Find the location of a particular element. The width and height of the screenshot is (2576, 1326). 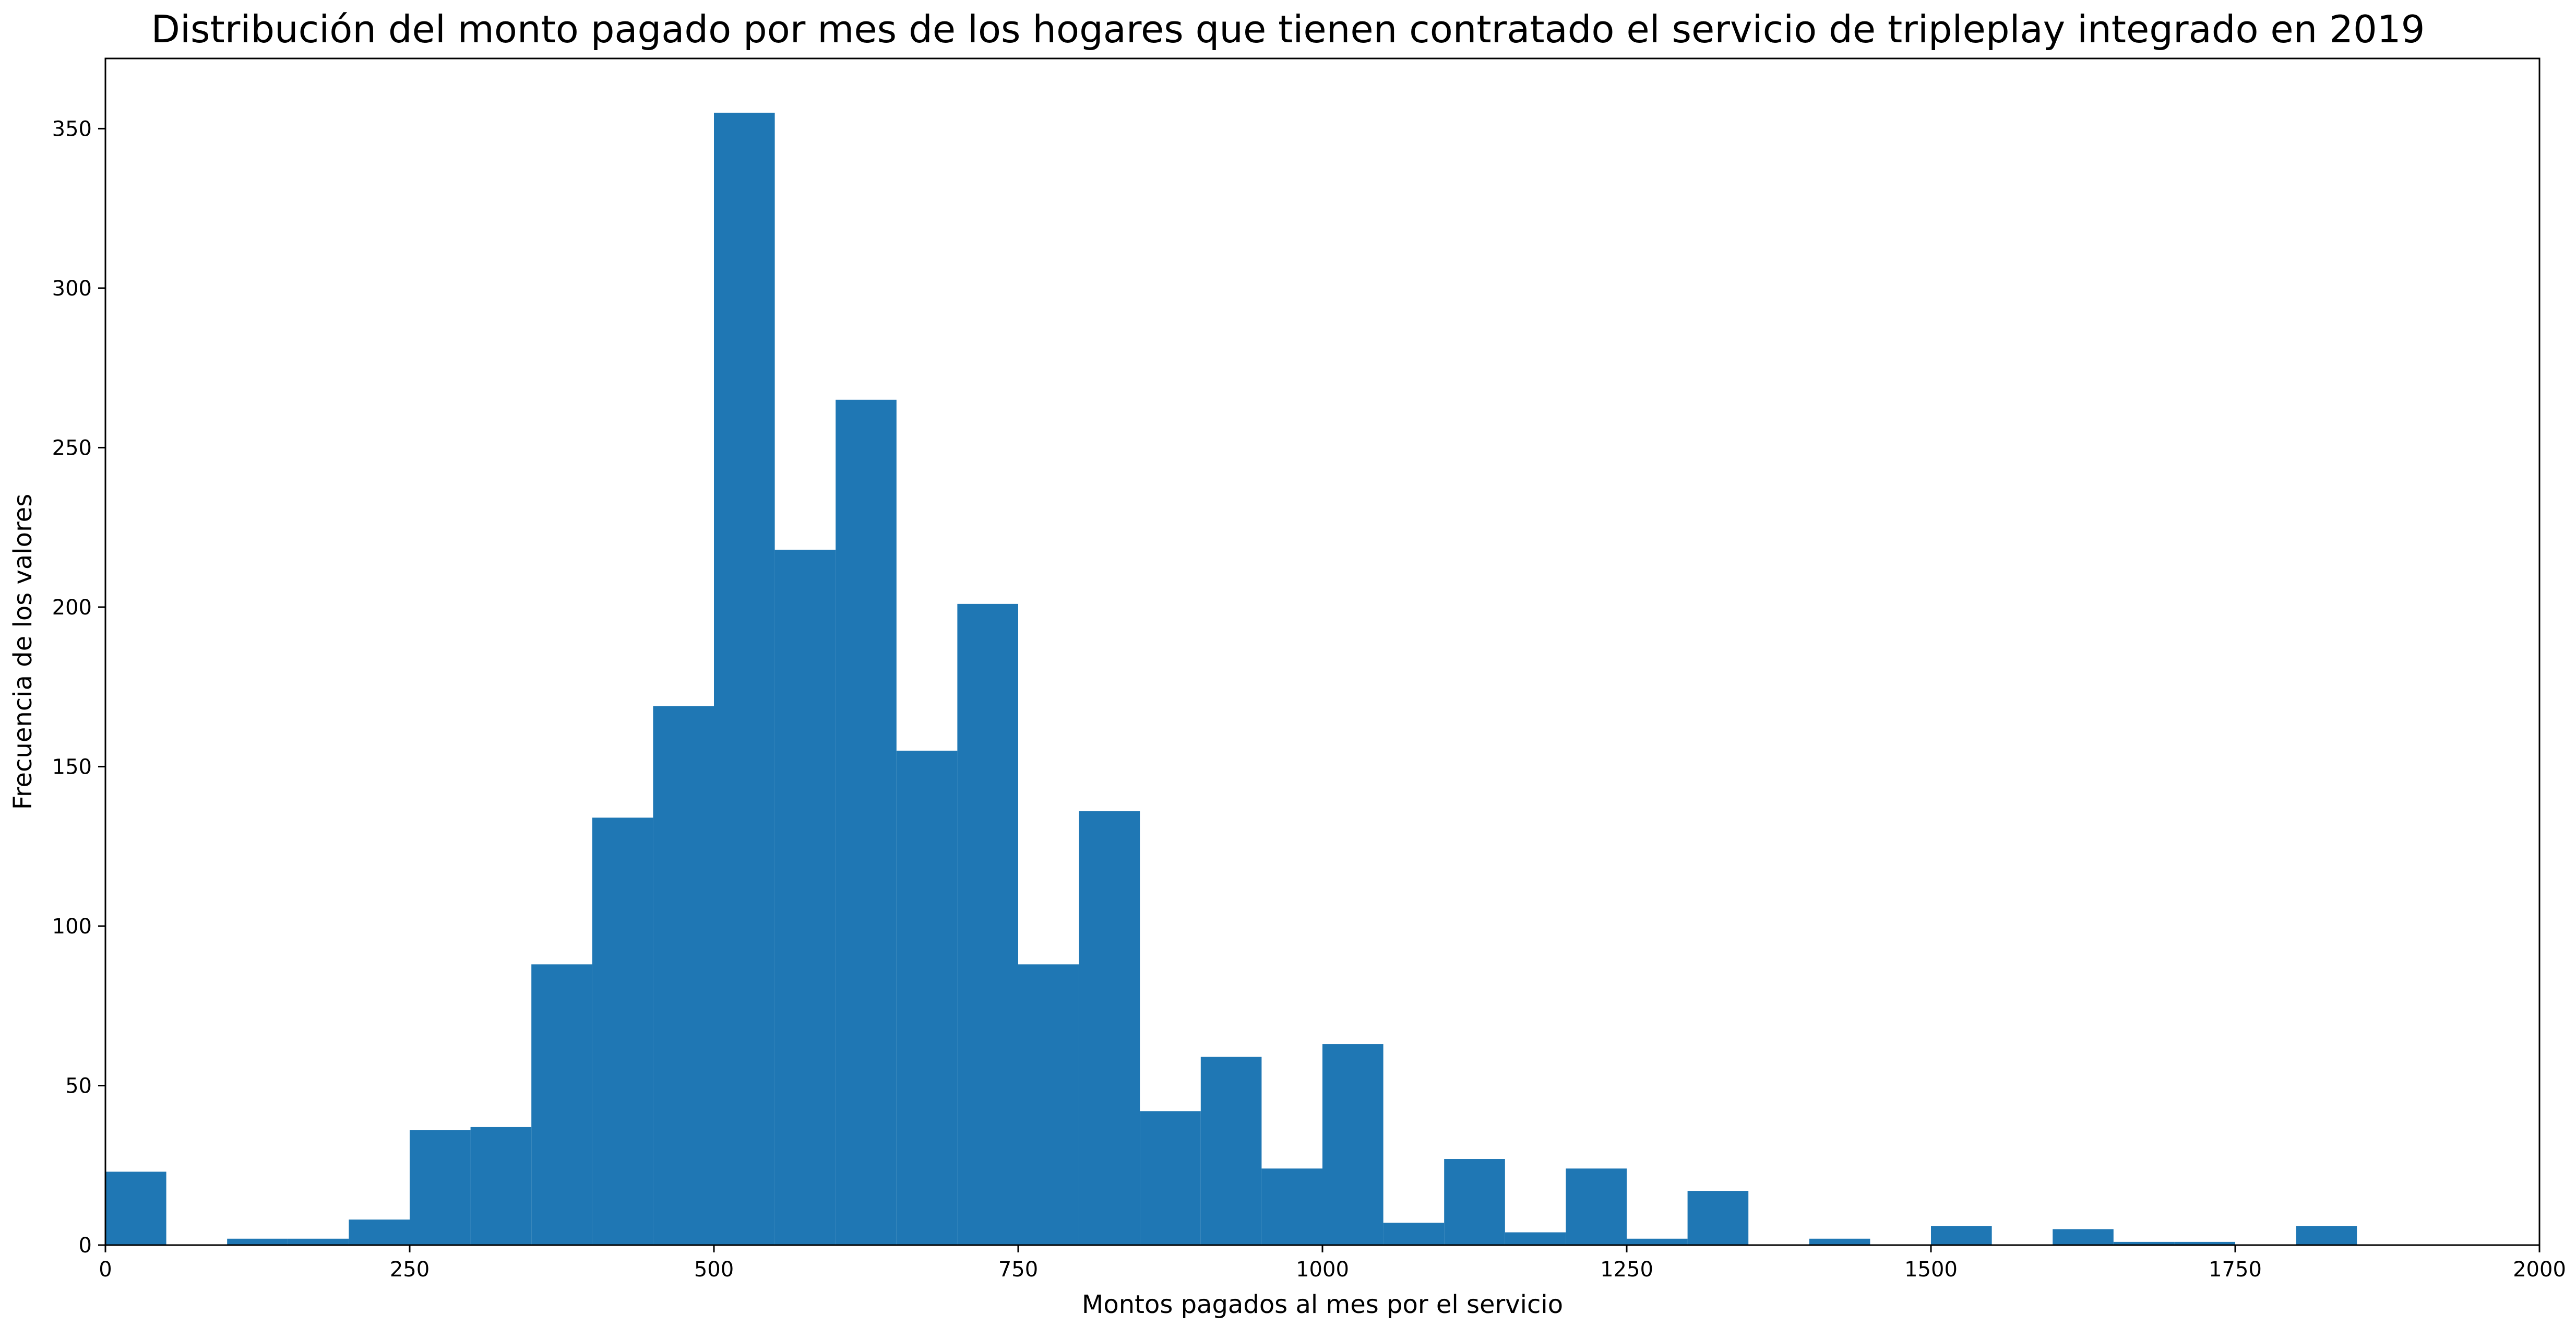

x-tick-label: 2000 is located at coordinates (2540, 1270).